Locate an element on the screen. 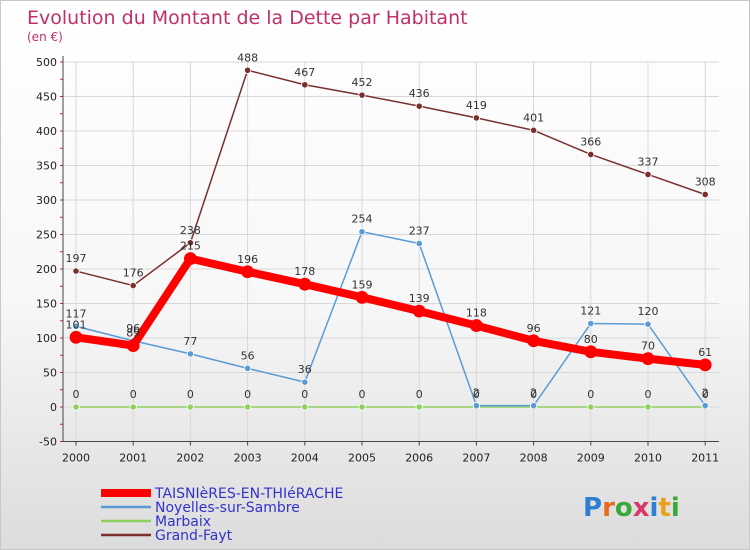 The height and width of the screenshot is (550, 750). data-label: 419 is located at coordinates (476, 105).